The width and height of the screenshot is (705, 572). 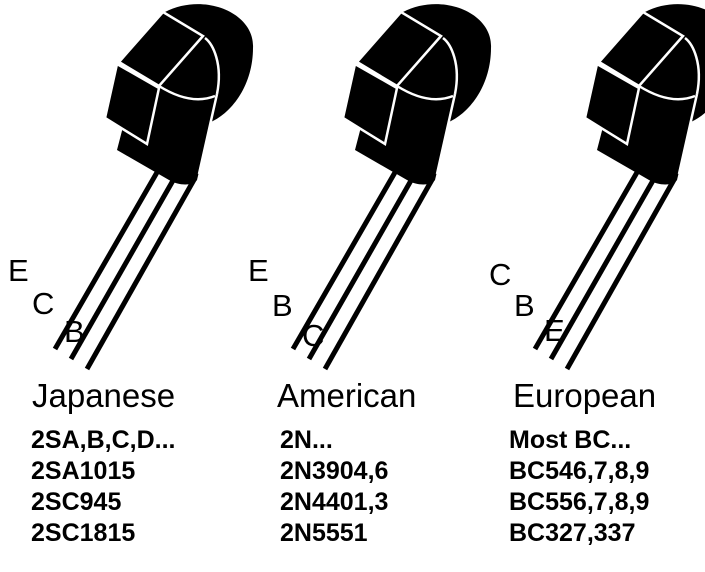 What do you see at coordinates (579, 471) in the screenshot?
I see `part-number: BC546,7,8,9` at bounding box center [579, 471].